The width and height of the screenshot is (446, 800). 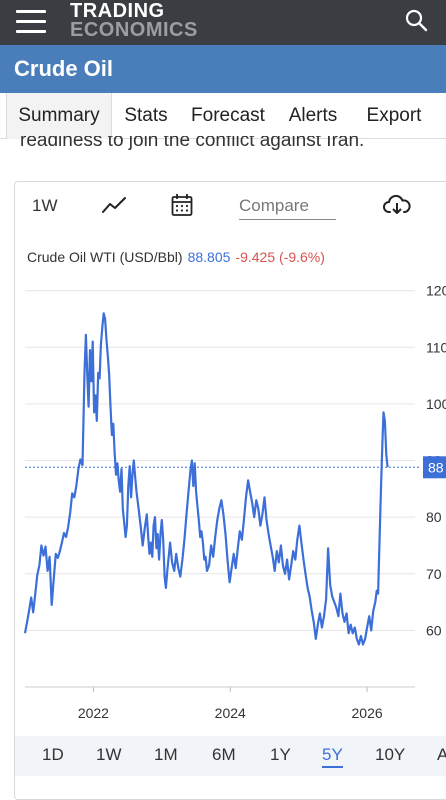 What do you see at coordinates (394, 115) in the screenshot?
I see `tab-export: Export` at bounding box center [394, 115].